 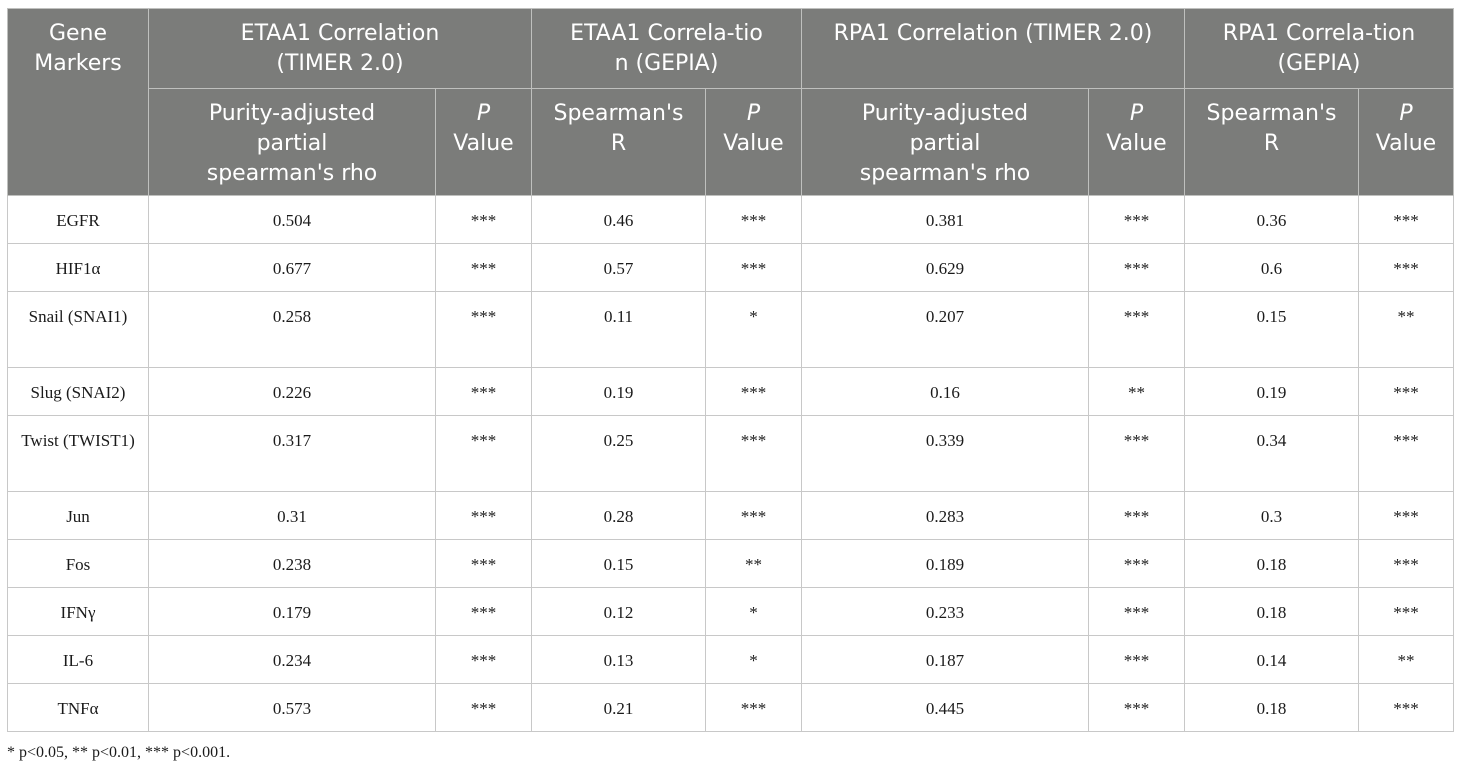 I want to click on subheader-etaa1-timer-rho: Purity-adjusted partial spearman's rho, so click(x=292, y=142).